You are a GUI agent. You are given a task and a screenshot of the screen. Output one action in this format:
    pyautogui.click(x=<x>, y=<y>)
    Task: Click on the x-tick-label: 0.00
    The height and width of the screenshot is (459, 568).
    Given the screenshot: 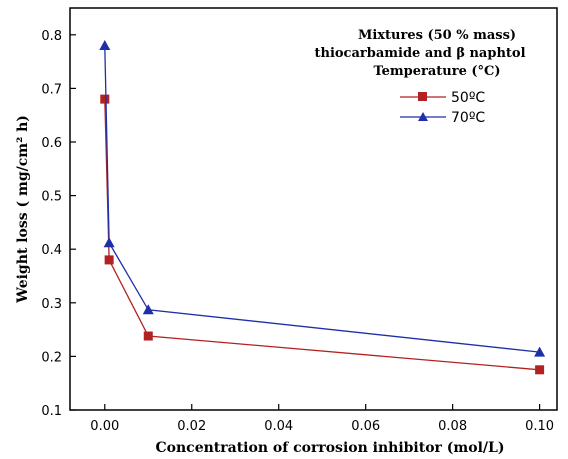 What is the action you would take?
    pyautogui.click(x=104, y=426)
    